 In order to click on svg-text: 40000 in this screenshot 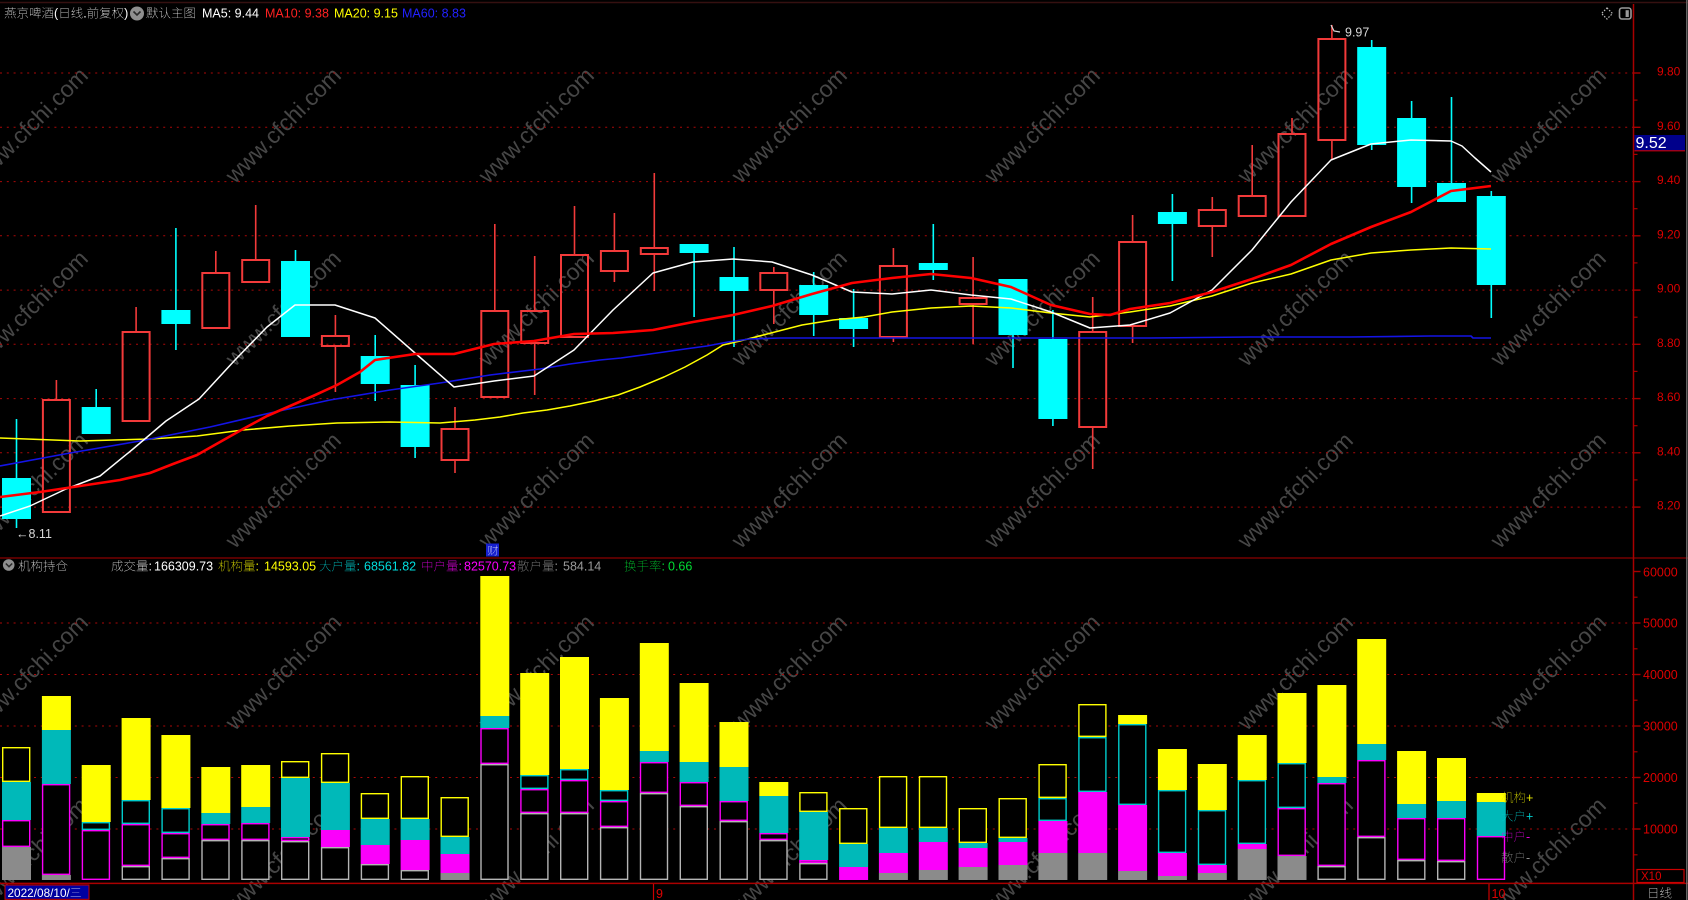, I will do `click(1660, 675)`.